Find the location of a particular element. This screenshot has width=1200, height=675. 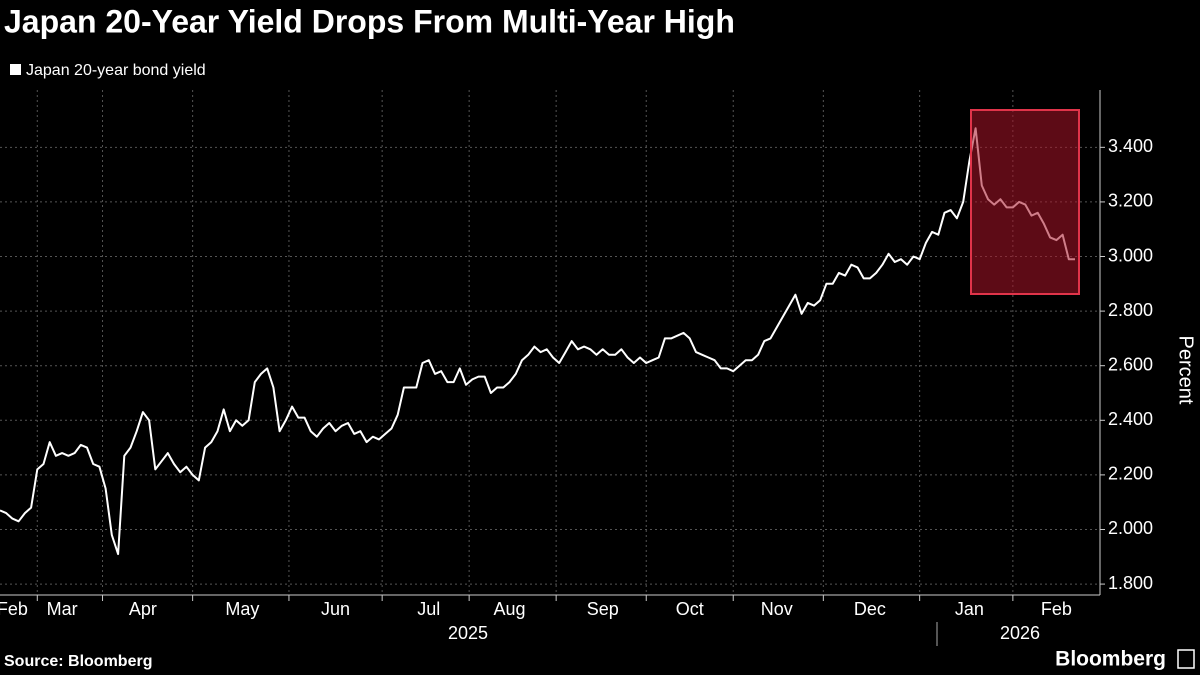

legend-label: Japan 20-year bond yield is located at coordinates (116, 70).